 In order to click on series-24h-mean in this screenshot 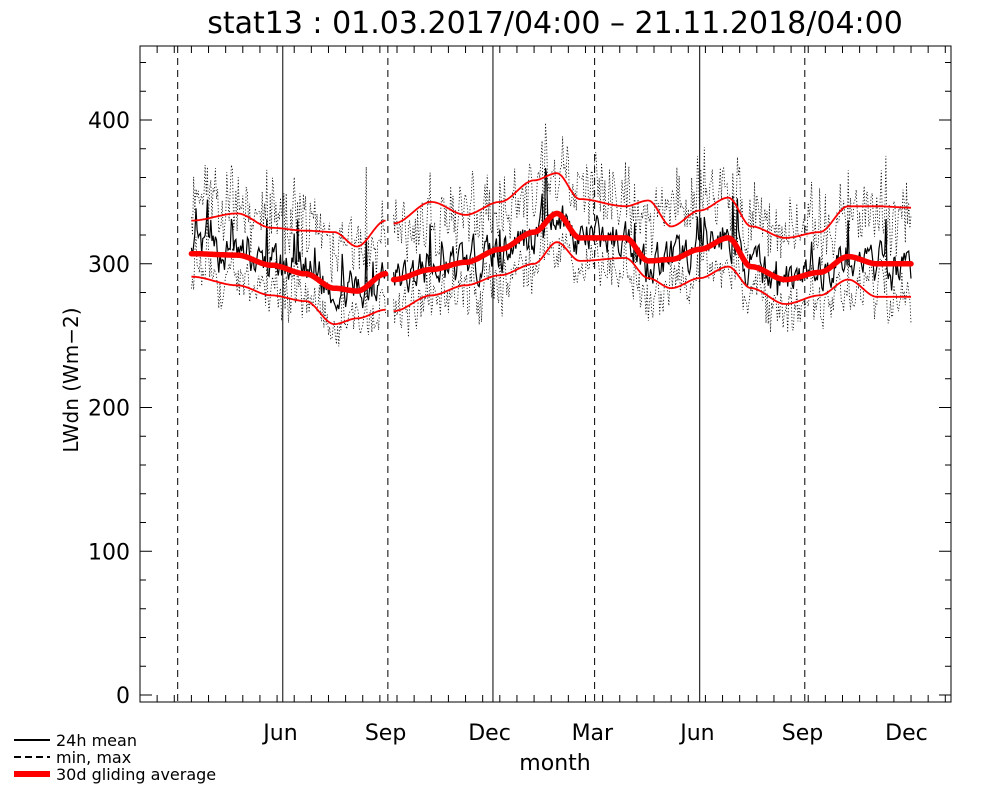, I will do `click(551, 240)`.